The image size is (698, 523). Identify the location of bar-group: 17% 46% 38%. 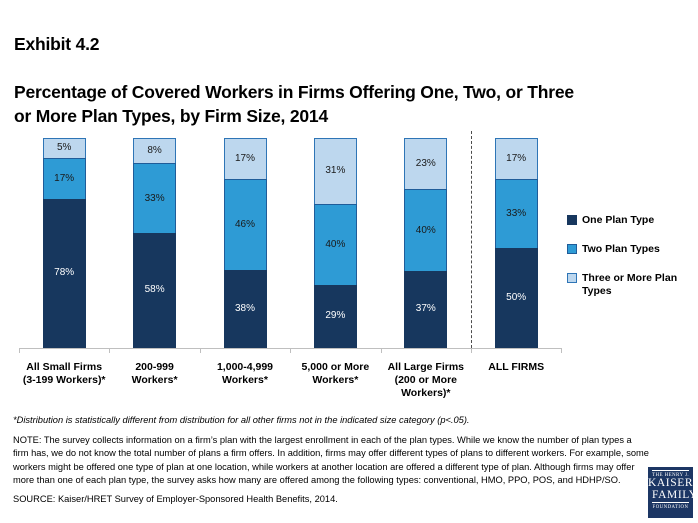
(245, 243).